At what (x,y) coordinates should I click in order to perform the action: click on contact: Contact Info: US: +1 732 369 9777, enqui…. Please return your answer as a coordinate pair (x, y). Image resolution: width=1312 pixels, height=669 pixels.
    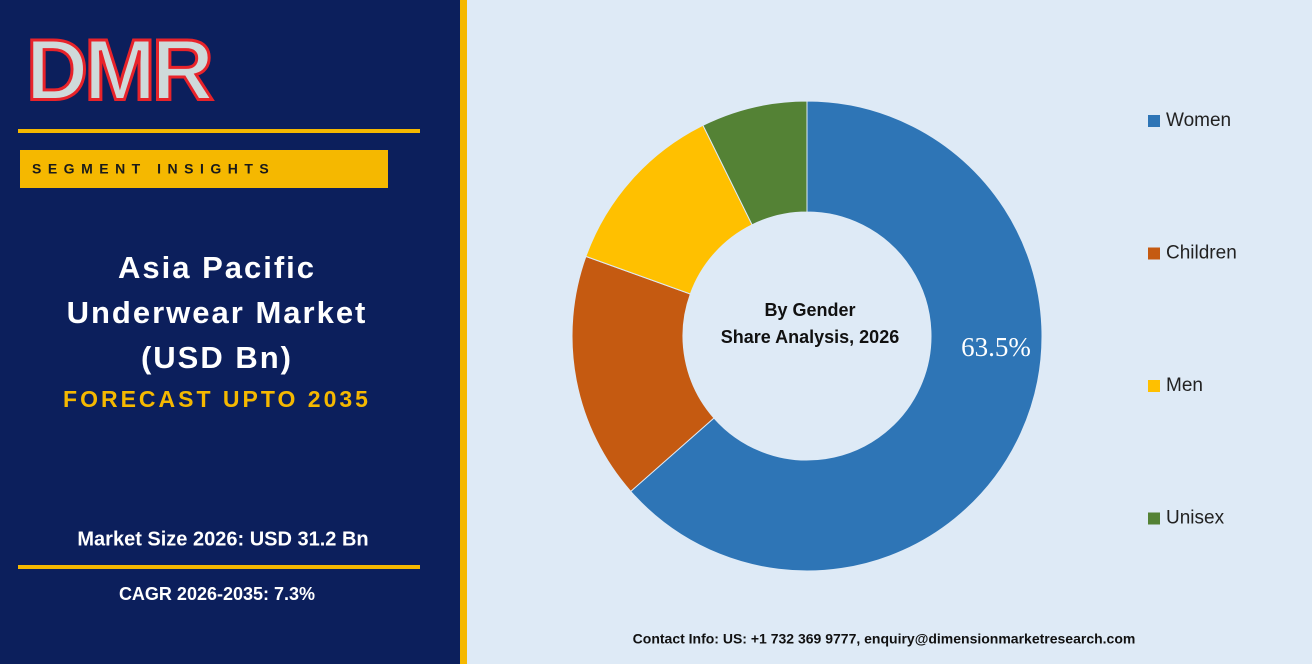
    Looking at the image, I should click on (884, 639).